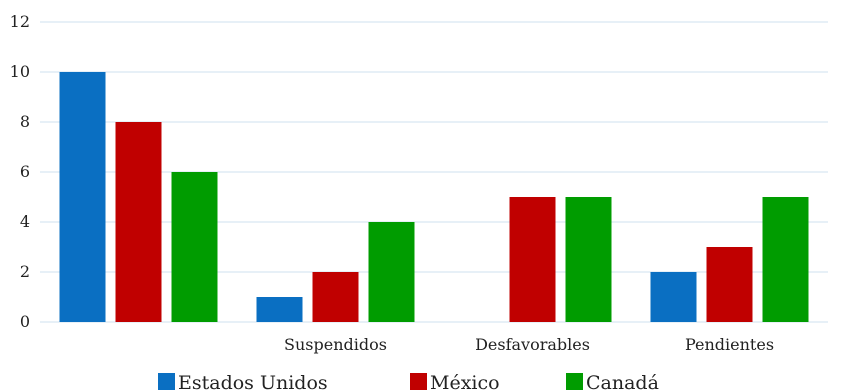  What do you see at coordinates (588, 259) in the screenshot?
I see `bar-canad--2` at bounding box center [588, 259].